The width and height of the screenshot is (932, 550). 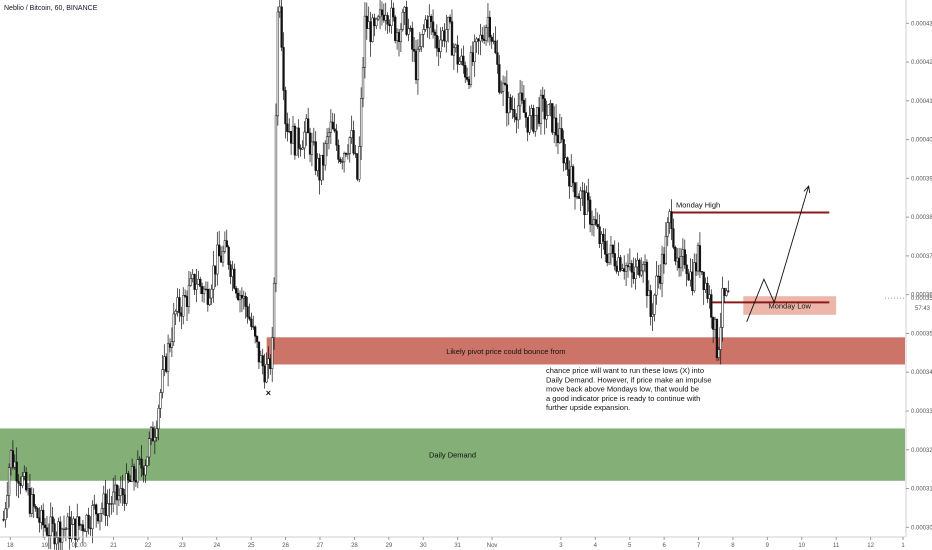 I want to click on zone-label-1: Likely pivot price could bounce from, so click(x=505, y=351).